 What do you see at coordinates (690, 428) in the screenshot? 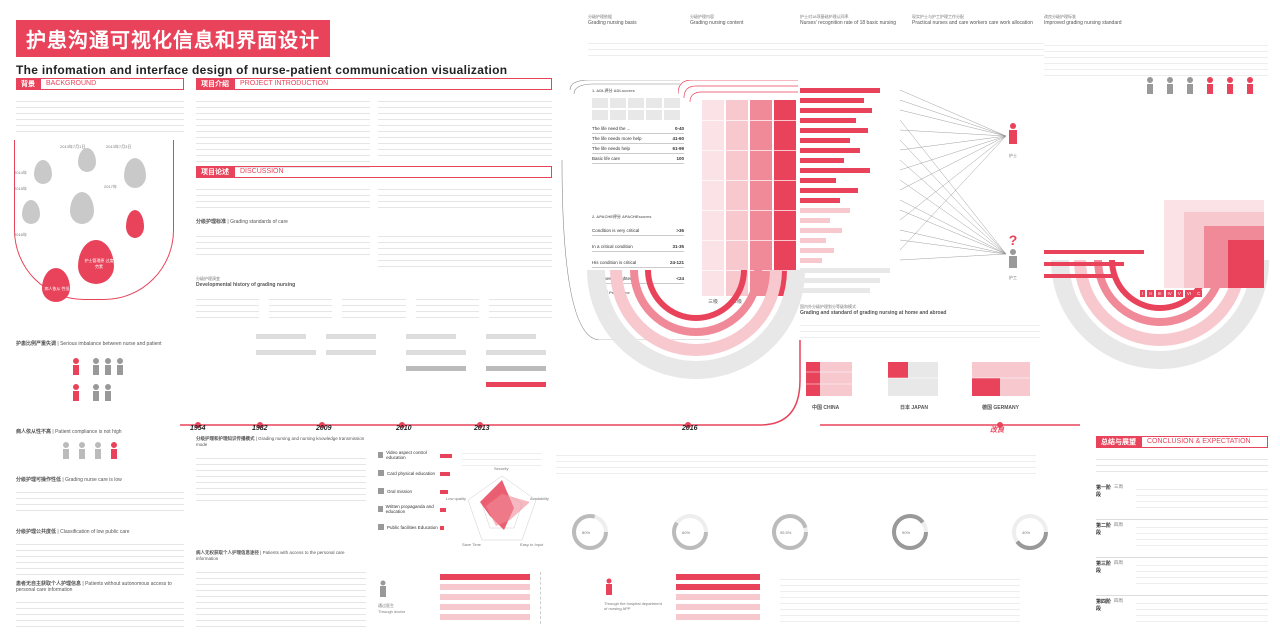
I see `timeline-year-2016: 2016` at bounding box center [690, 428].